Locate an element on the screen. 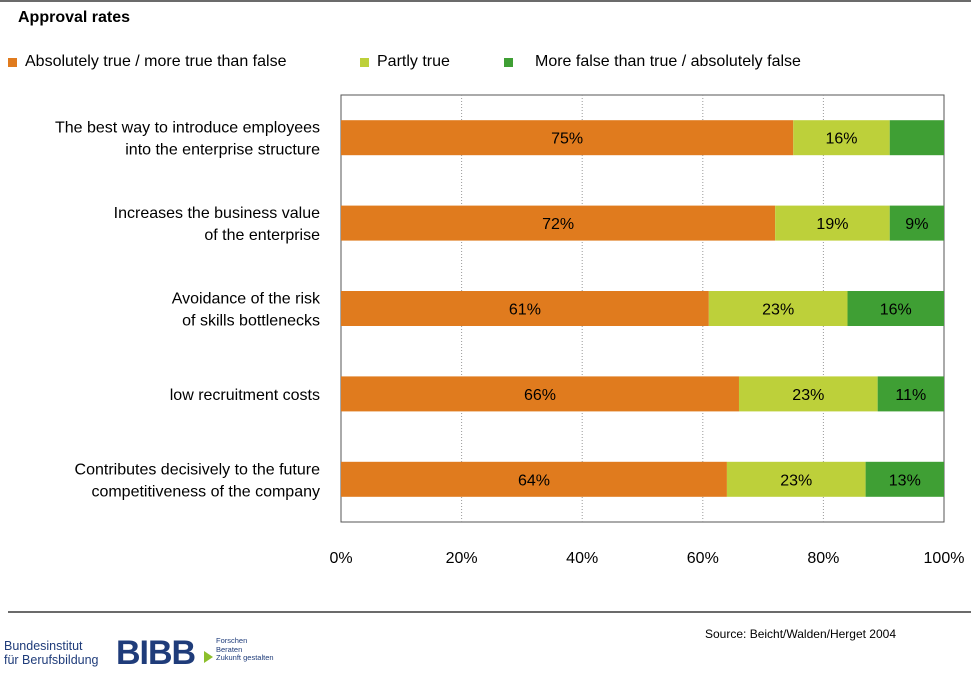  data-label: 72% is located at coordinates (558, 224).